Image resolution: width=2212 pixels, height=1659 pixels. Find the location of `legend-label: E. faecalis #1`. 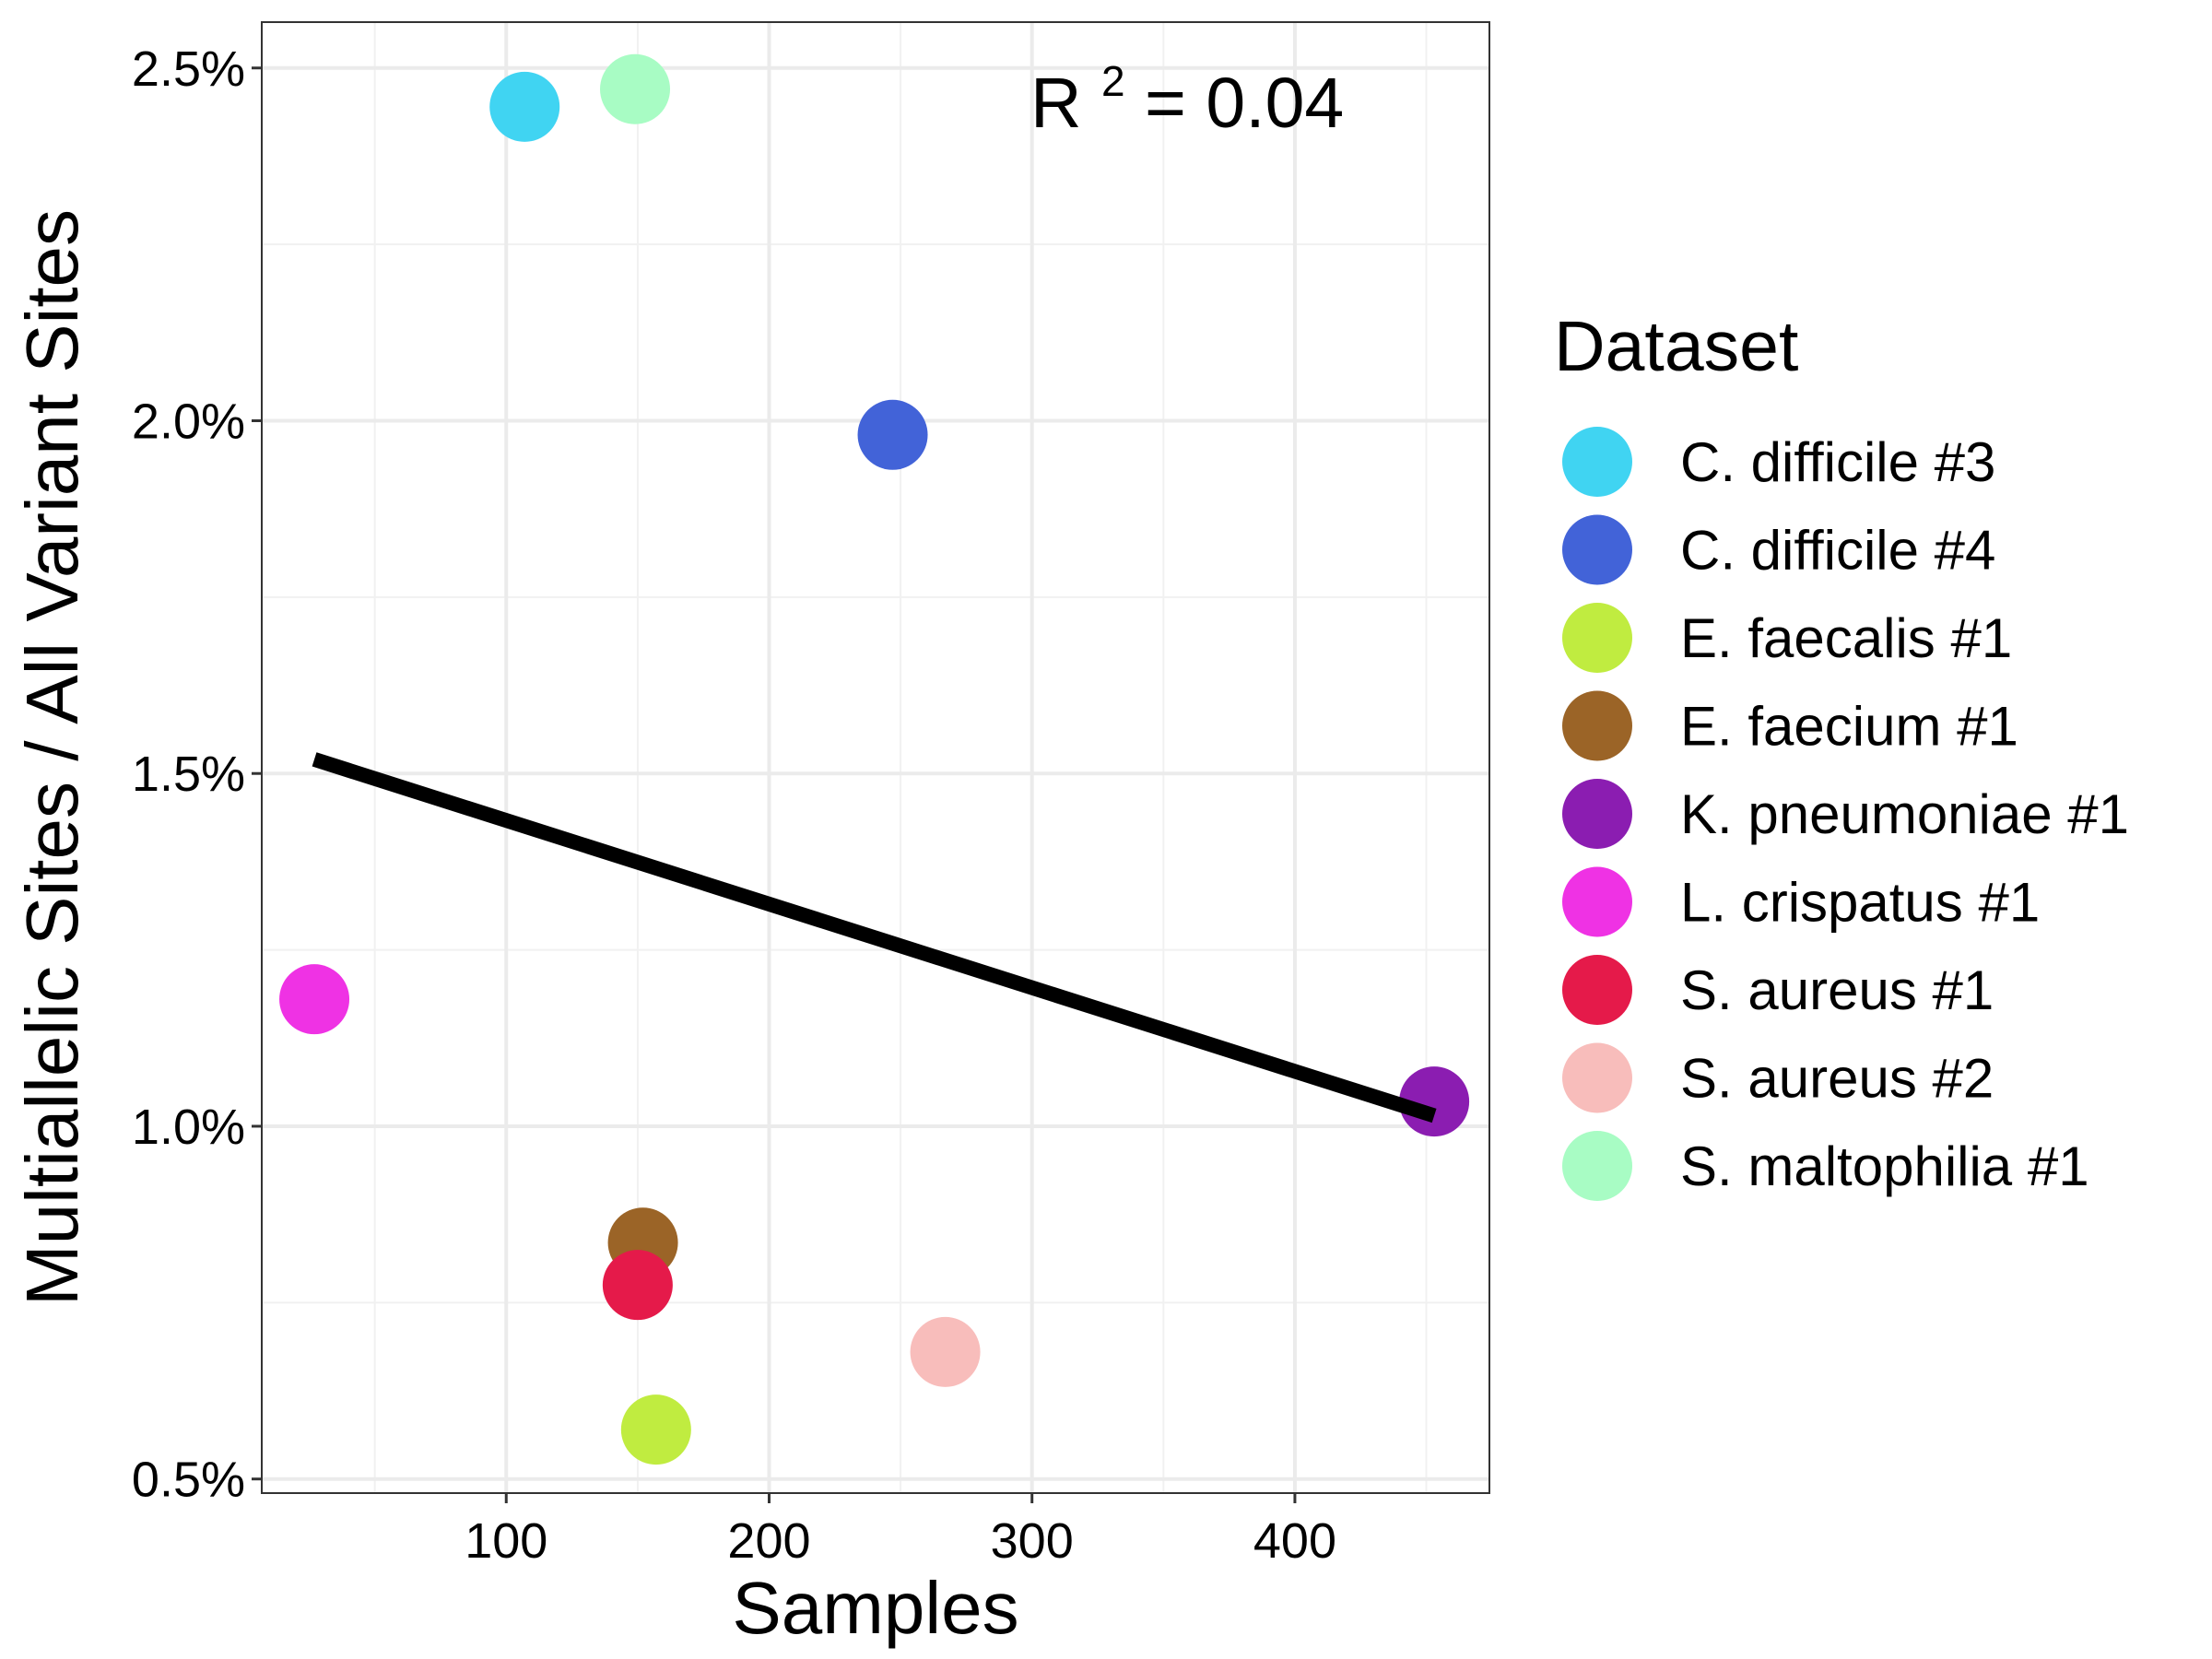

legend-label: E. faecalis #1 is located at coordinates (1846, 638).